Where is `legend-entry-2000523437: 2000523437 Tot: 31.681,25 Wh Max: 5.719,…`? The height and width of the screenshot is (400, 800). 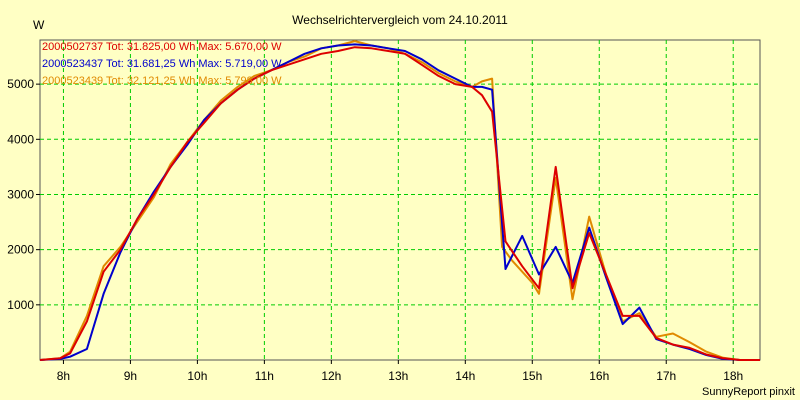
legend-entry-2000523437: 2000523437 Tot: 31.681,25 Wh Max: 5.719,… is located at coordinates (162, 64).